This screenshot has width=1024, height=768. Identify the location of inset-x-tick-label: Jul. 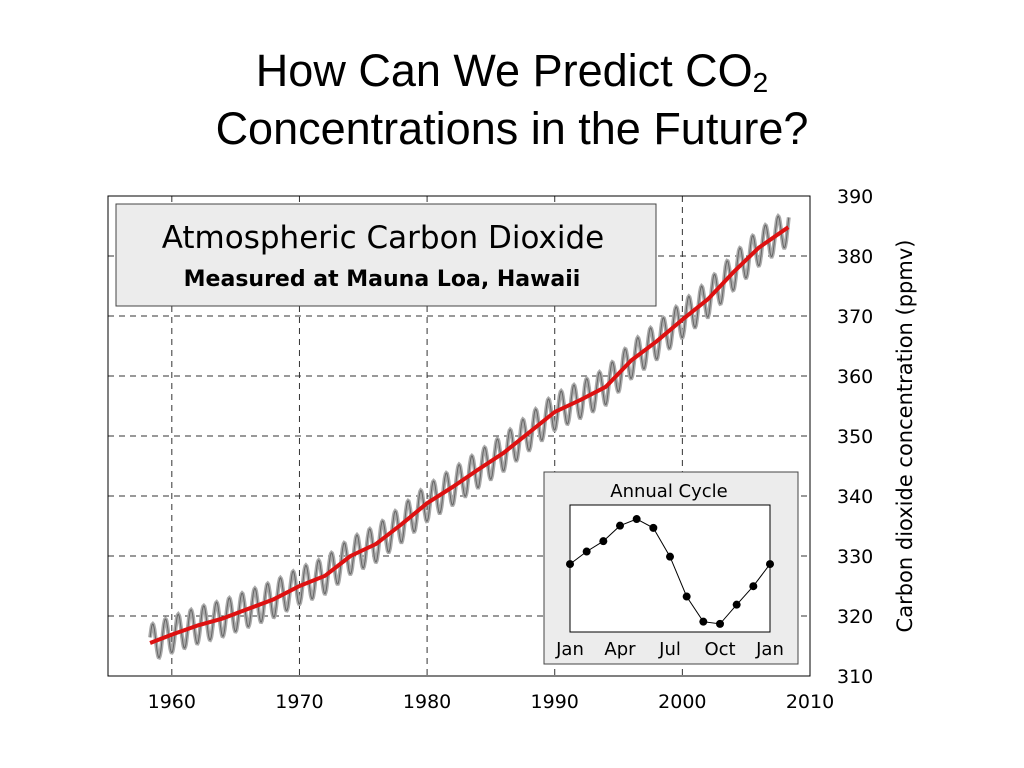
(669, 649).